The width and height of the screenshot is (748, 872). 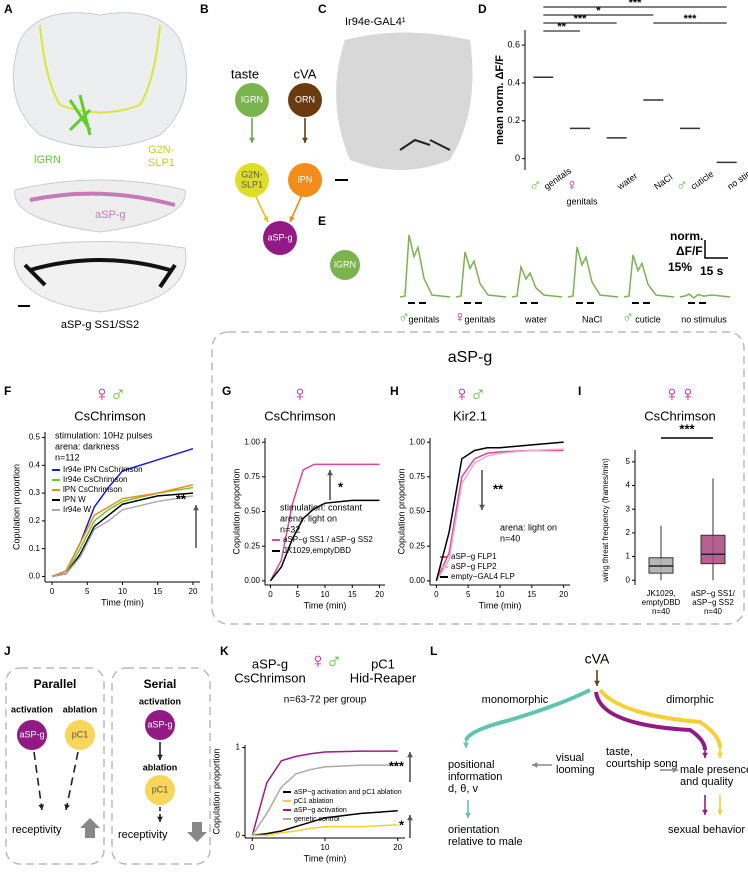 What do you see at coordinates (37, 830) in the screenshot?
I see `label: receptivity` at bounding box center [37, 830].